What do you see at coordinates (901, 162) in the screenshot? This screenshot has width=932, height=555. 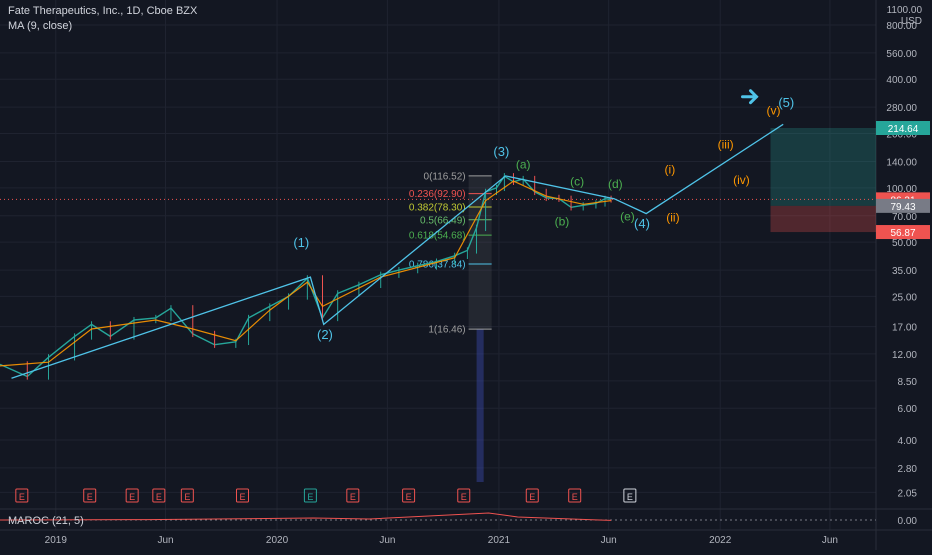 I see `y-tick-label: 140.00` at bounding box center [901, 162].